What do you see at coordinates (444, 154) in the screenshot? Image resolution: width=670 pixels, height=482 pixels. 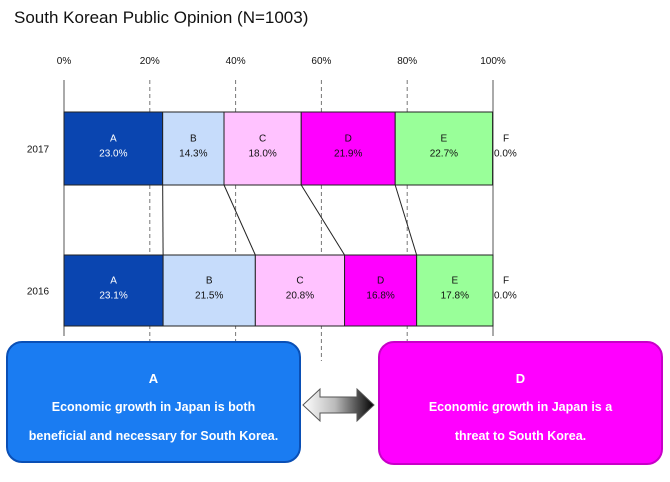 I see `data-label: 22.7%` at bounding box center [444, 154].